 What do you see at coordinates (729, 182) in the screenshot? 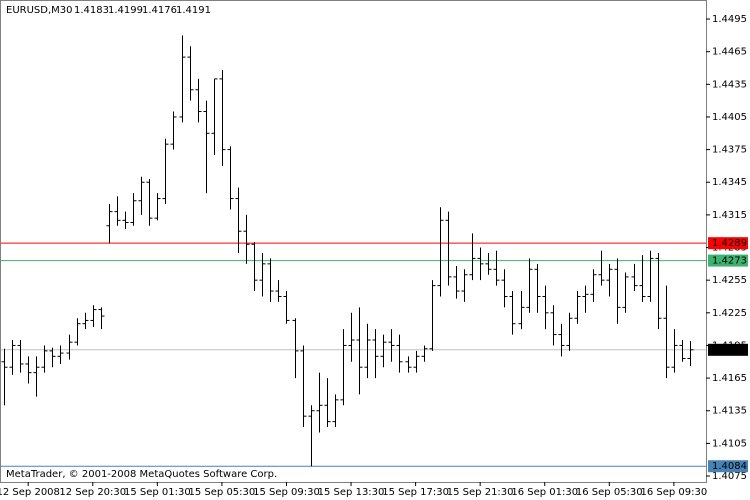
I see `y-tick-label: 1.4345` at bounding box center [729, 182].